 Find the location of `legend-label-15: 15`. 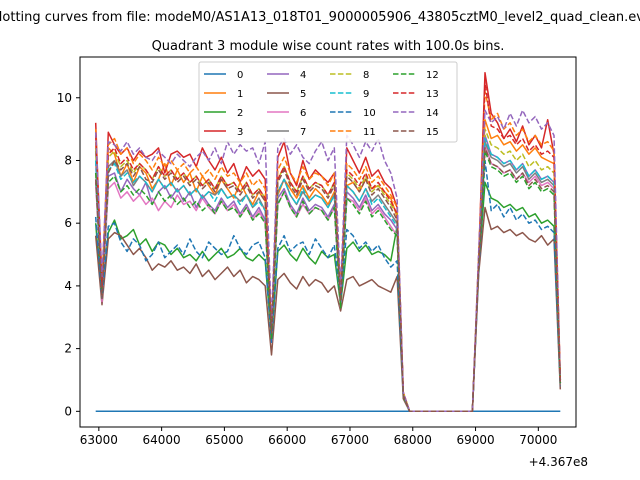

legend-label-15: 15 is located at coordinates (432, 132).